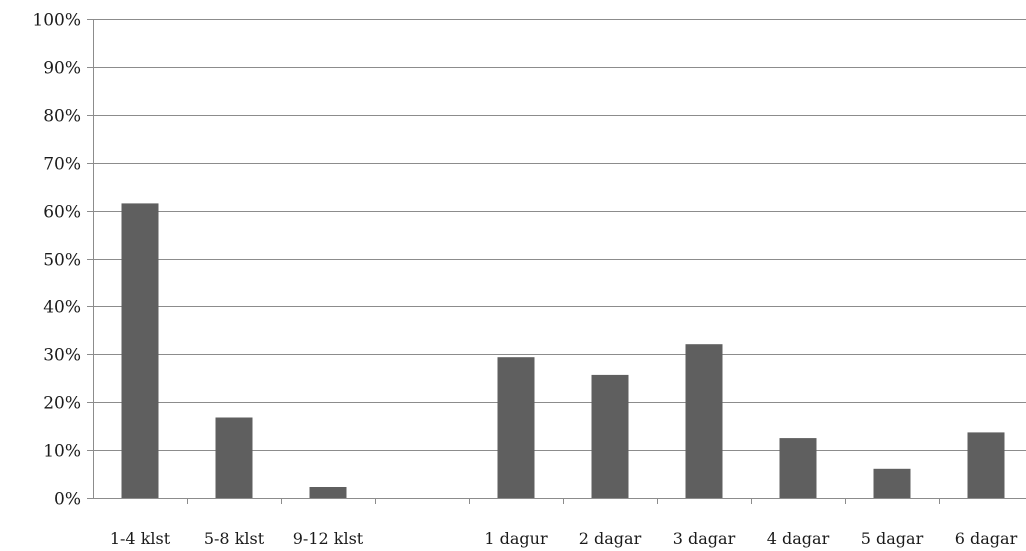 This screenshot has height=551, width=1026. What do you see at coordinates (62, 452) in the screenshot?
I see `y-tick-label: 10%` at bounding box center [62, 452].